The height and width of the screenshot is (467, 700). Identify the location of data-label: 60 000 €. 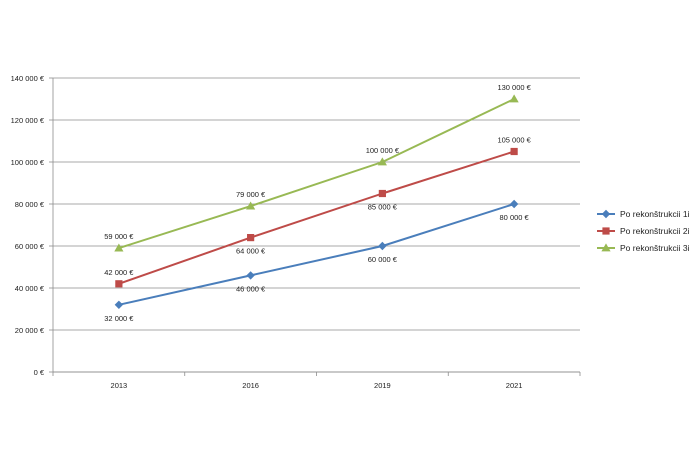
(383, 259).